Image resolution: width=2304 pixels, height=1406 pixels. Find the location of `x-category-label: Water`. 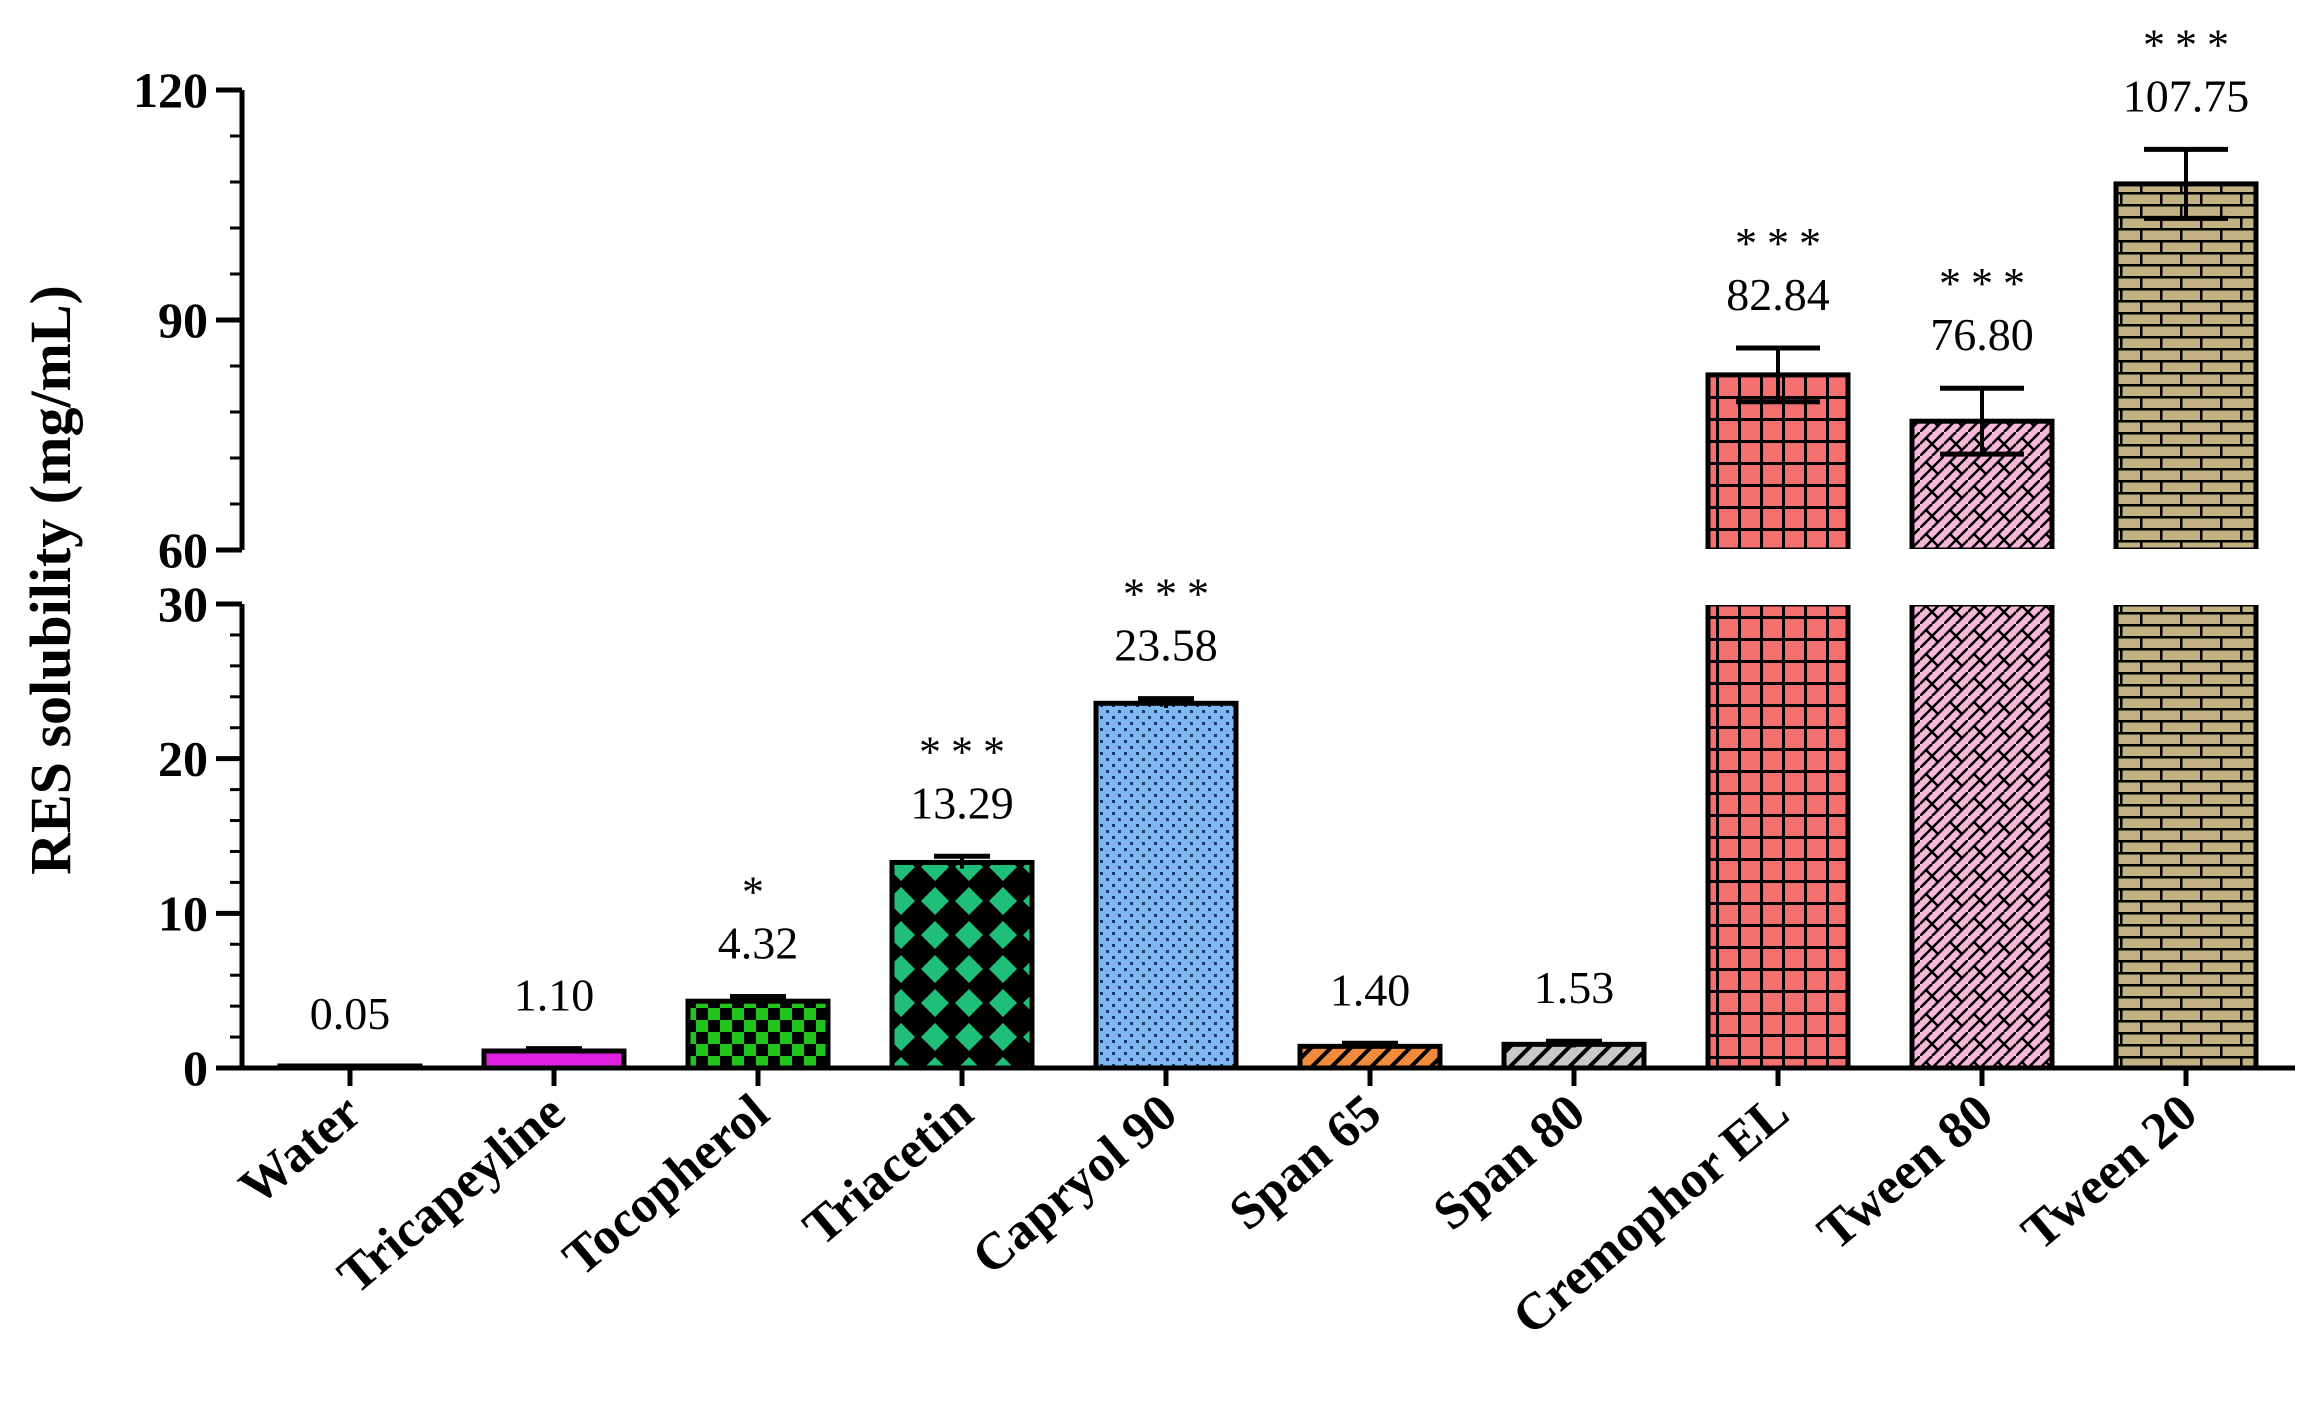

x-category-label: Water is located at coordinates (300, 1150).